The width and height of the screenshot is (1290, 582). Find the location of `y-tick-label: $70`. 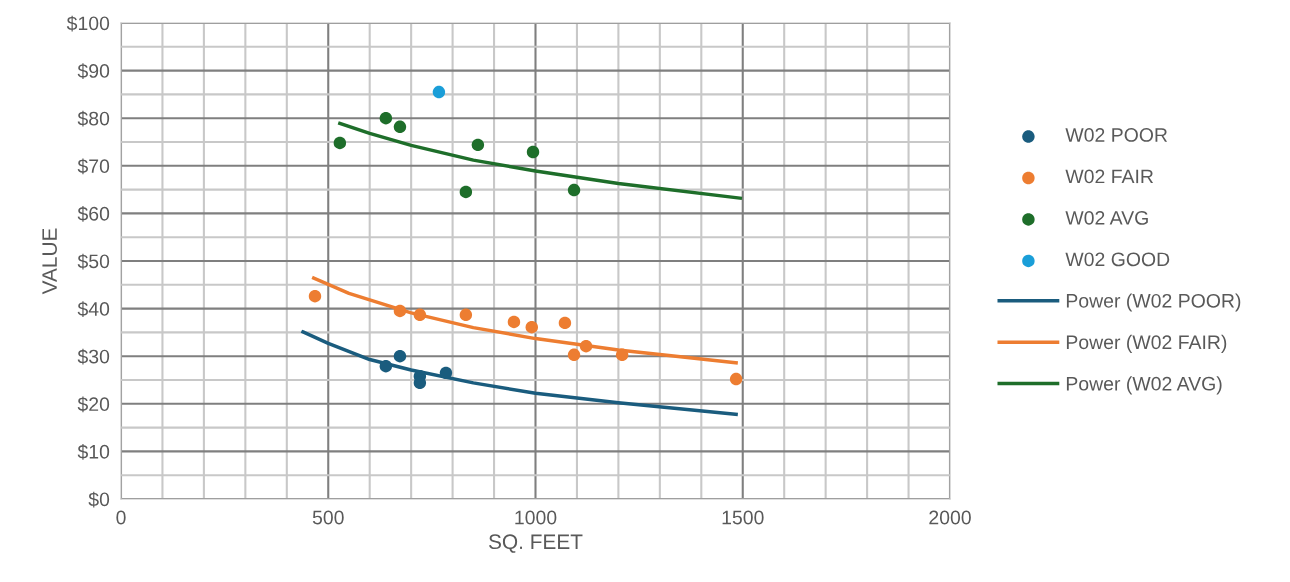

y-tick-label: $70 is located at coordinates (93, 166).